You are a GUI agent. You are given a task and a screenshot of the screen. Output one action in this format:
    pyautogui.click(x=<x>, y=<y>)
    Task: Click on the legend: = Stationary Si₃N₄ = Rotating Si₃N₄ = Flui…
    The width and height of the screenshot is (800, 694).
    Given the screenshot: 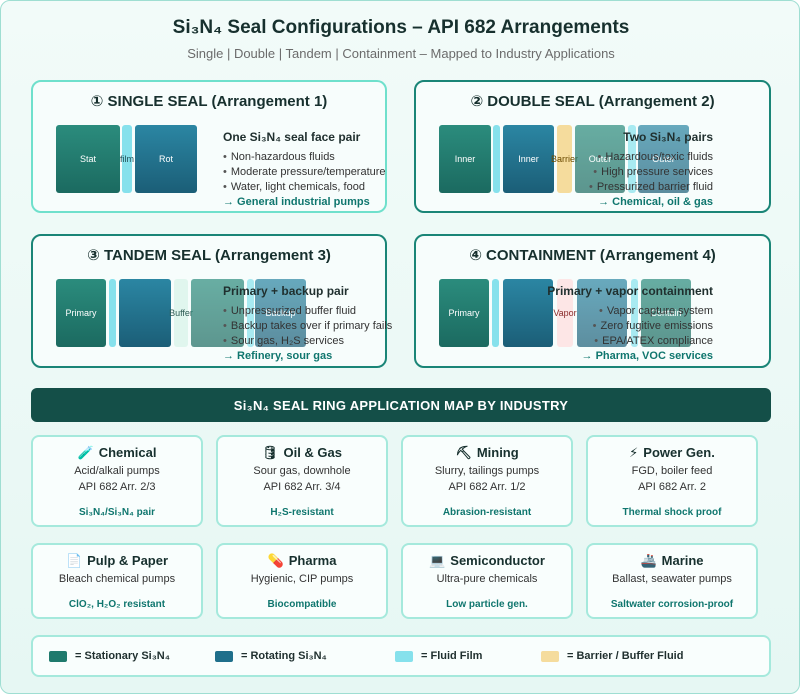 What is the action you would take?
    pyautogui.click(x=401, y=656)
    